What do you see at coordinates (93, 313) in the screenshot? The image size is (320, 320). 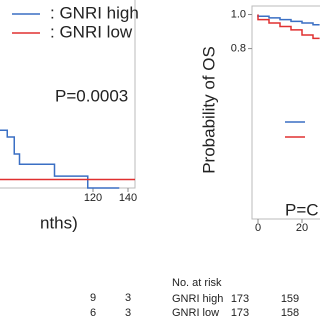 I see `risk-count: 6` at bounding box center [93, 313].